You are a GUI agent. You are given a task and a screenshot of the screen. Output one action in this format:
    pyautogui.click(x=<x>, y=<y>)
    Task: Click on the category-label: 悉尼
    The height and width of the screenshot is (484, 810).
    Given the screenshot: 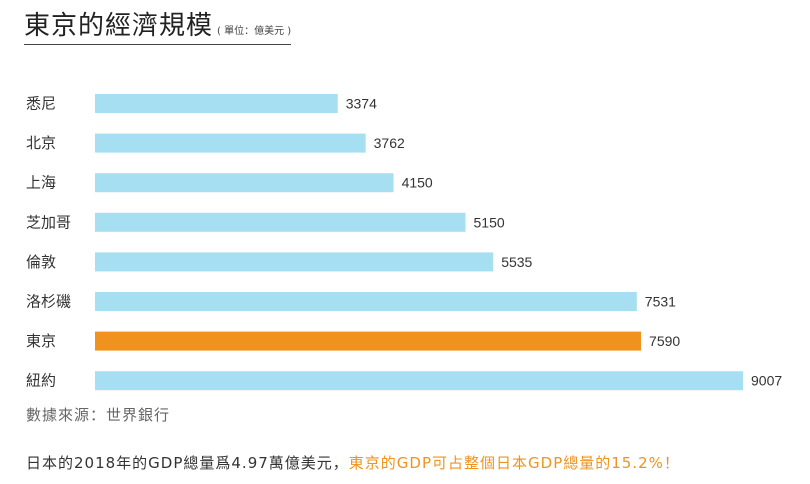 What is the action you would take?
    pyautogui.click(x=41, y=104)
    